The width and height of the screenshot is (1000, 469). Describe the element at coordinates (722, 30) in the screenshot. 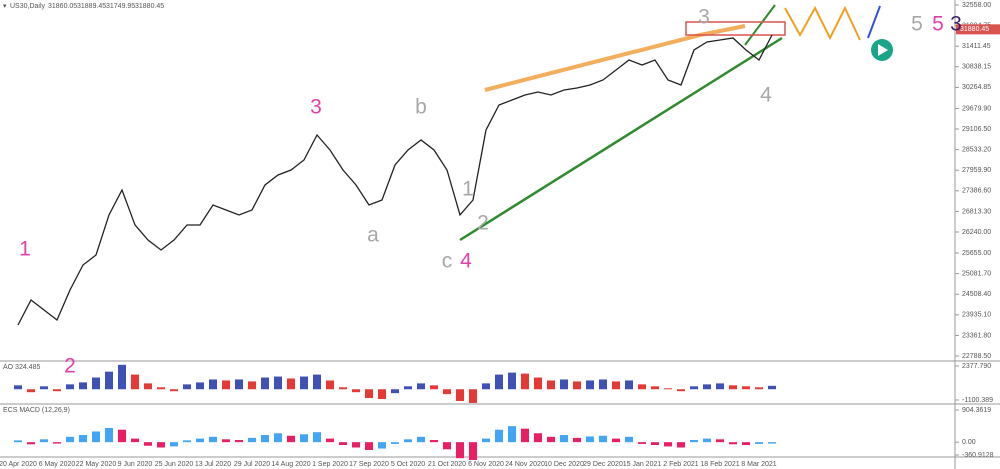

I see `trend-line` at that location.